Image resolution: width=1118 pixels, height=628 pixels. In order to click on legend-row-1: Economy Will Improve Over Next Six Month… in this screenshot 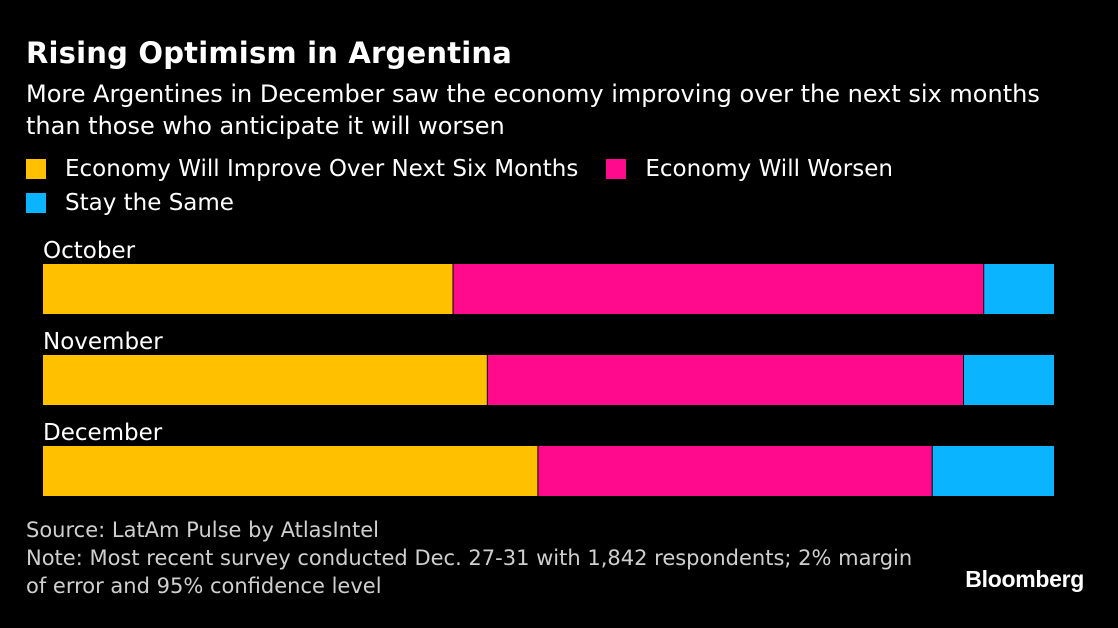, I will do `click(526, 169)`.